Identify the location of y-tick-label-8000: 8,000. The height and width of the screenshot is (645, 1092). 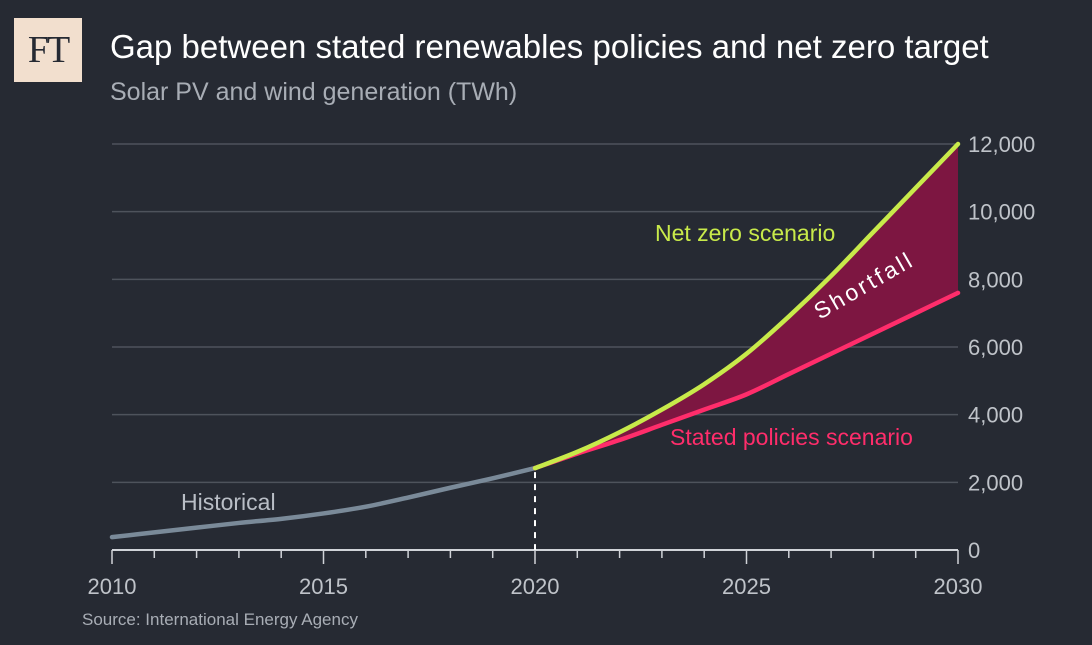
(995, 279).